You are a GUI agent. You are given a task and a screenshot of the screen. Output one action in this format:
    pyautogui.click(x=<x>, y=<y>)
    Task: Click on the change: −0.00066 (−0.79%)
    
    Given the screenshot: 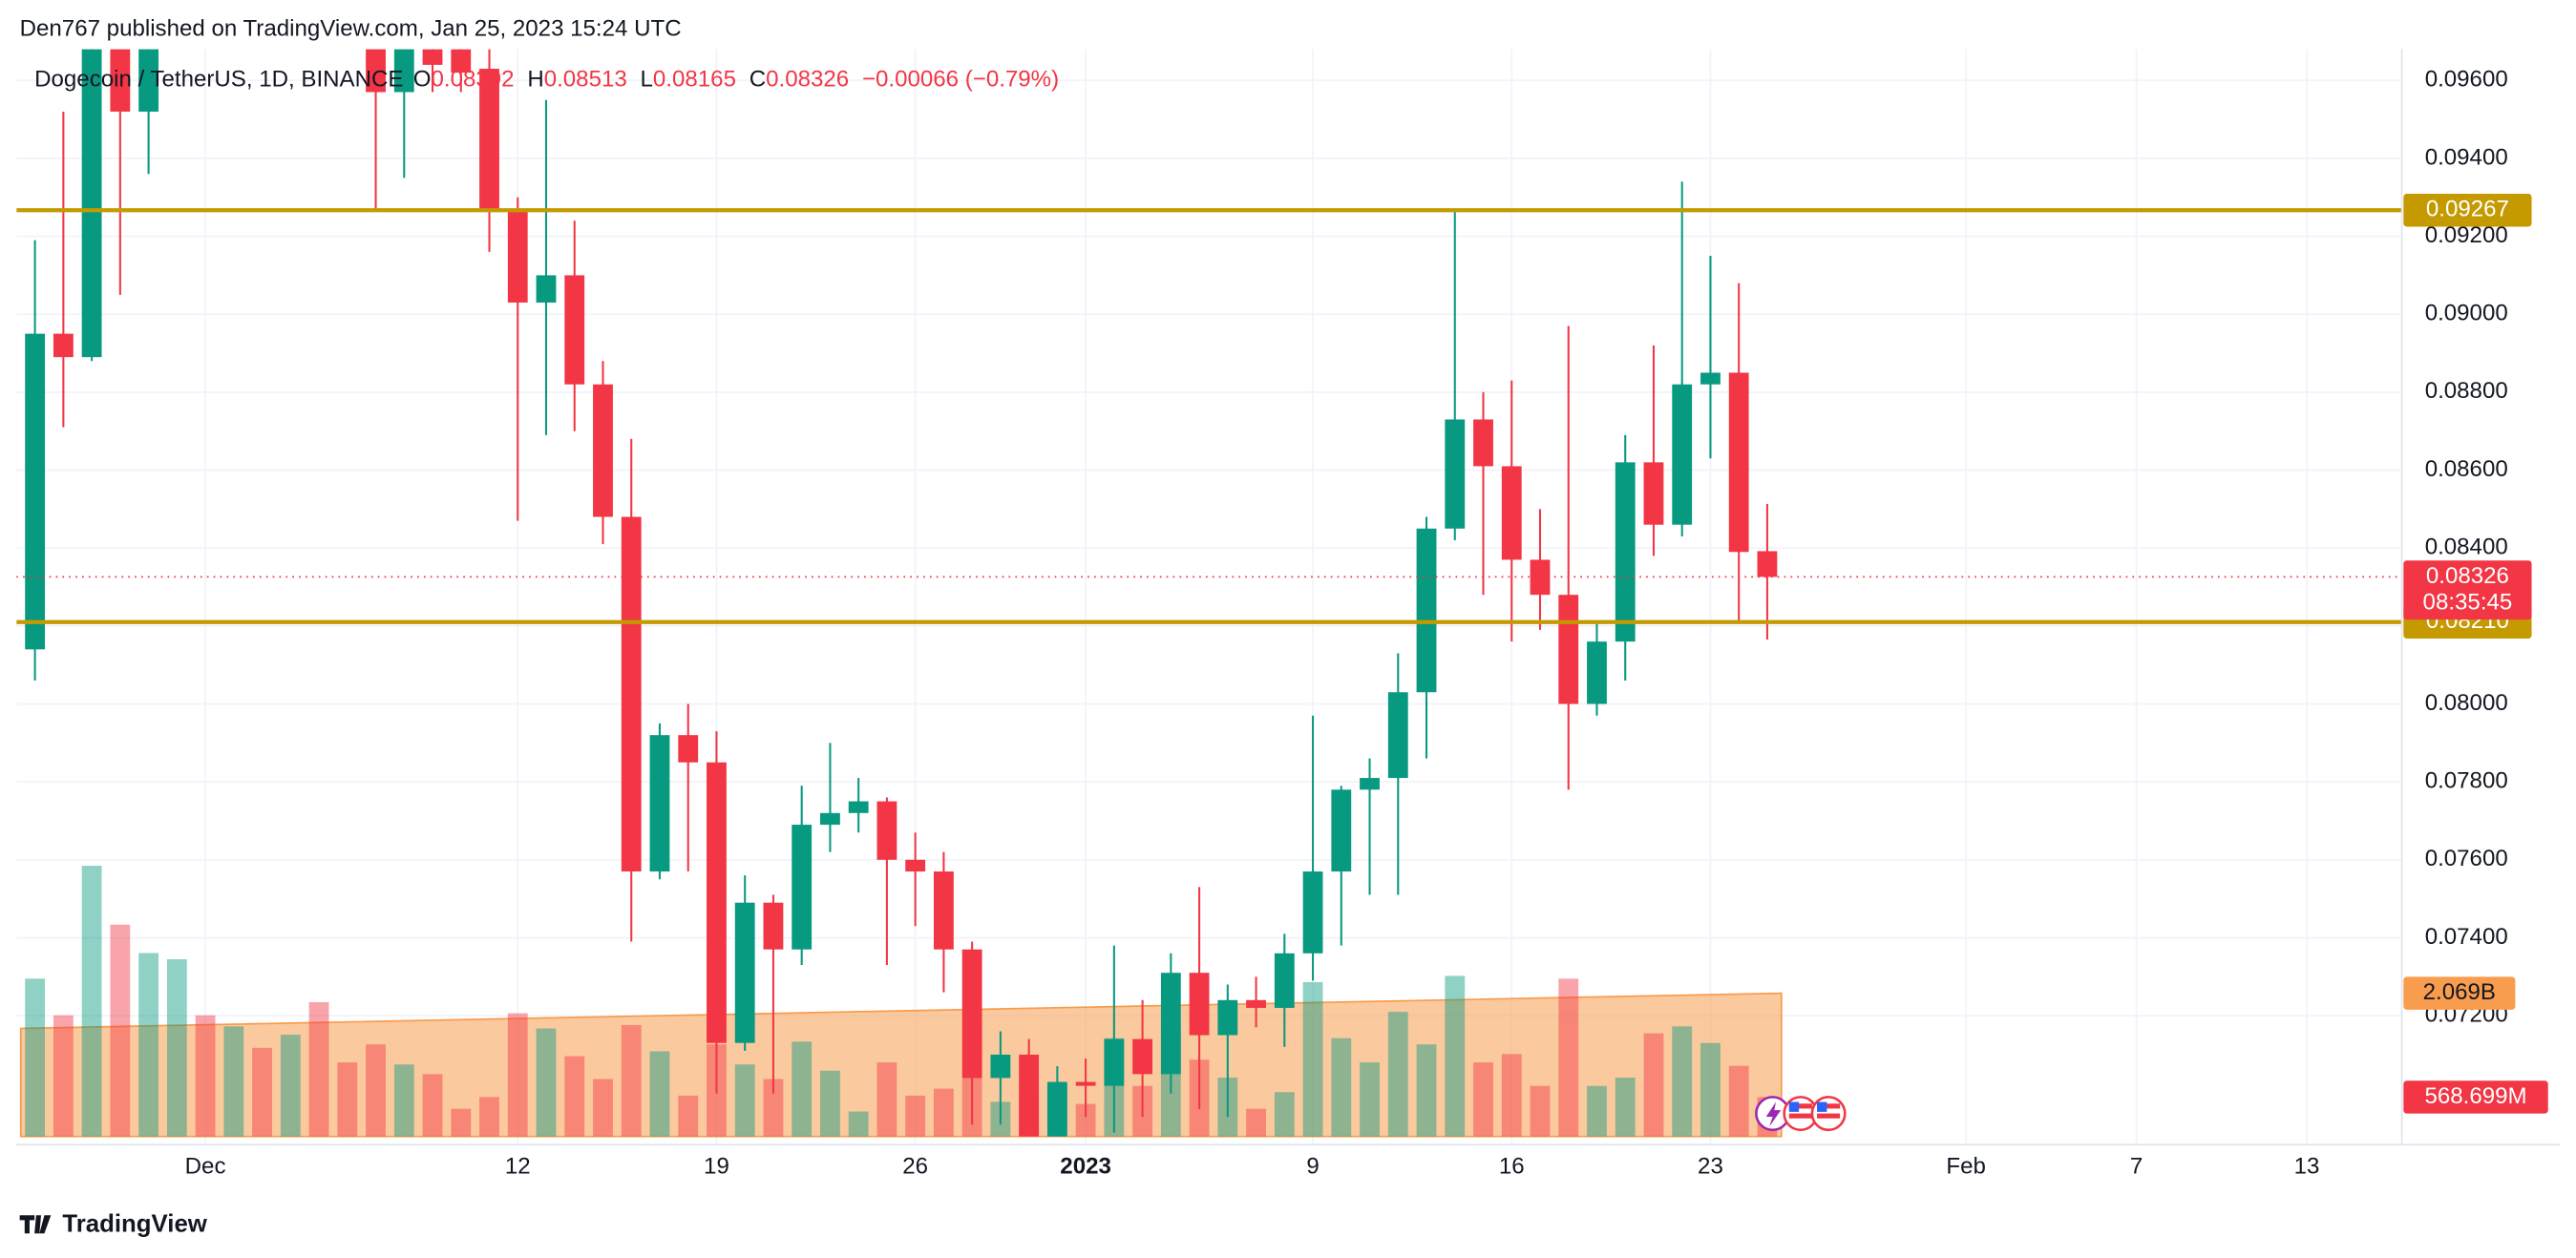 What is the action you would take?
    pyautogui.click(x=960, y=80)
    